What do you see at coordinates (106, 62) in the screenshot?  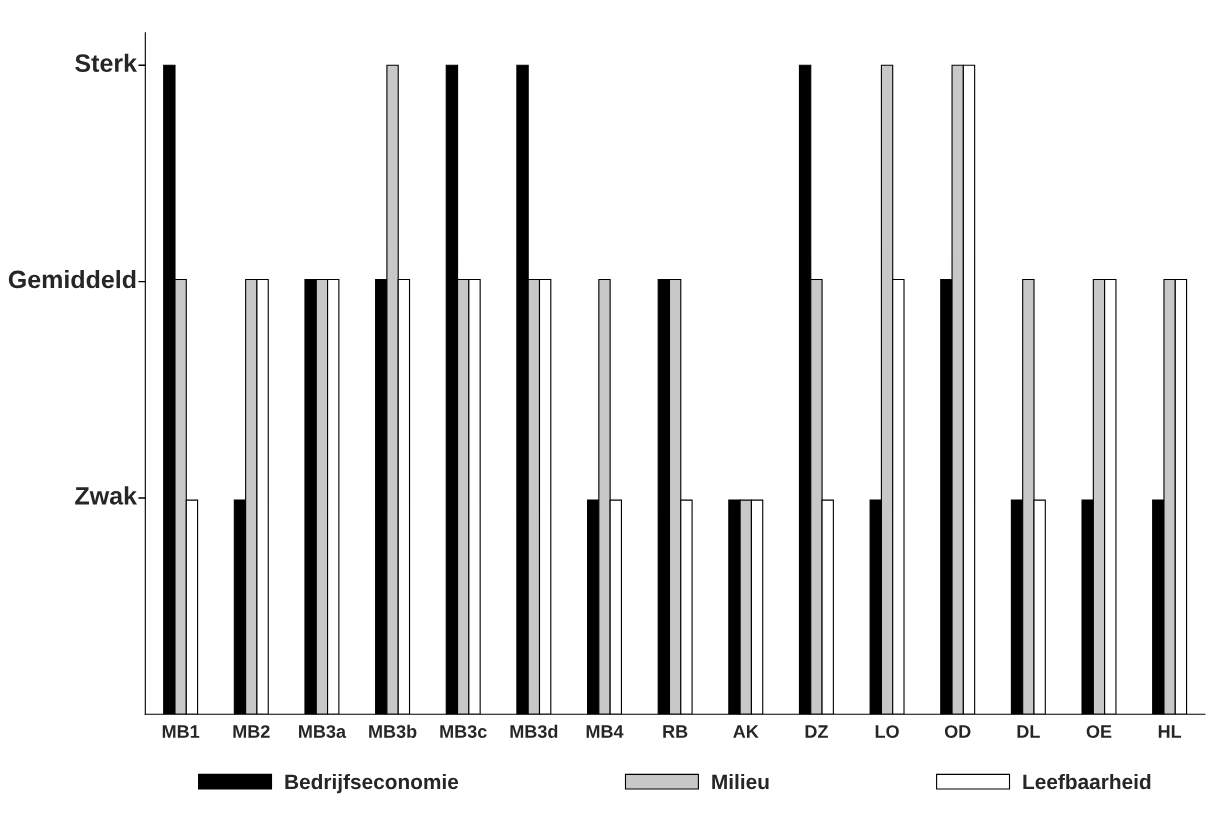 I see `text: Sterk` at bounding box center [106, 62].